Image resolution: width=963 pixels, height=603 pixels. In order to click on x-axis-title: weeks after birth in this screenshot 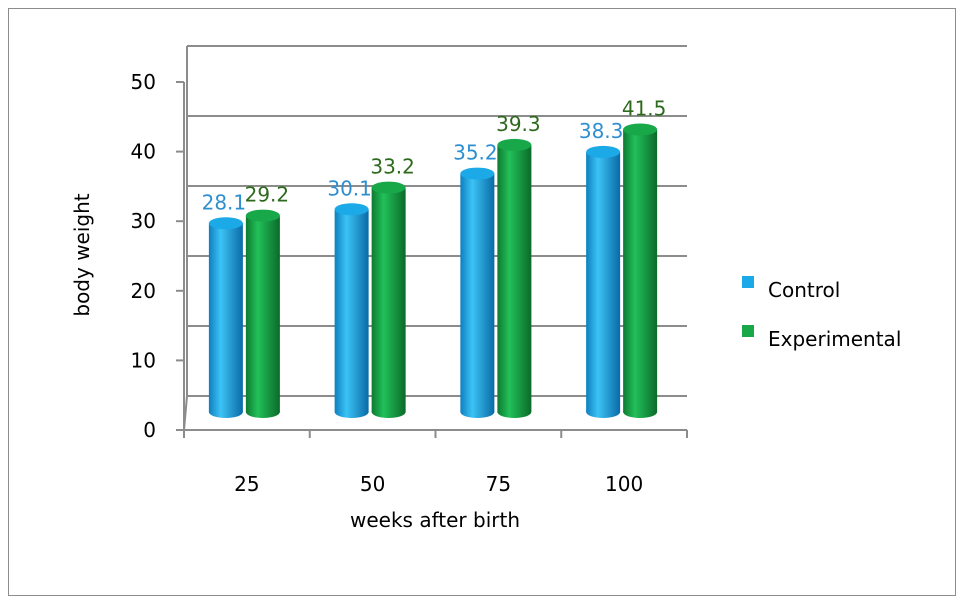, I will do `click(435, 520)`.